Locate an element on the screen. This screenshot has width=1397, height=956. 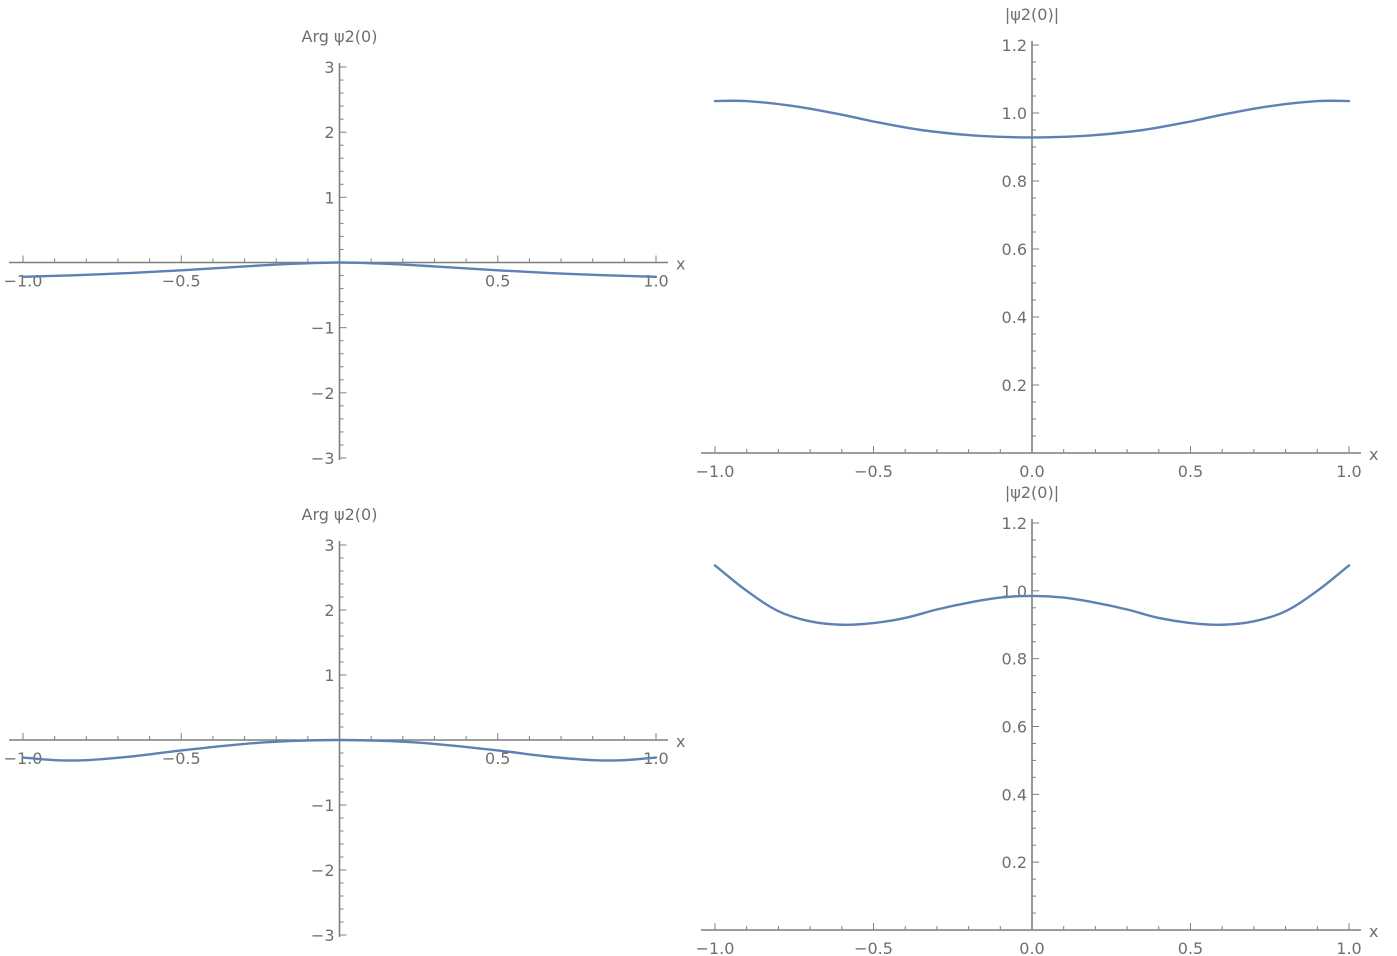
y-tick-label: 1.0 is located at coordinates (1014, 113).